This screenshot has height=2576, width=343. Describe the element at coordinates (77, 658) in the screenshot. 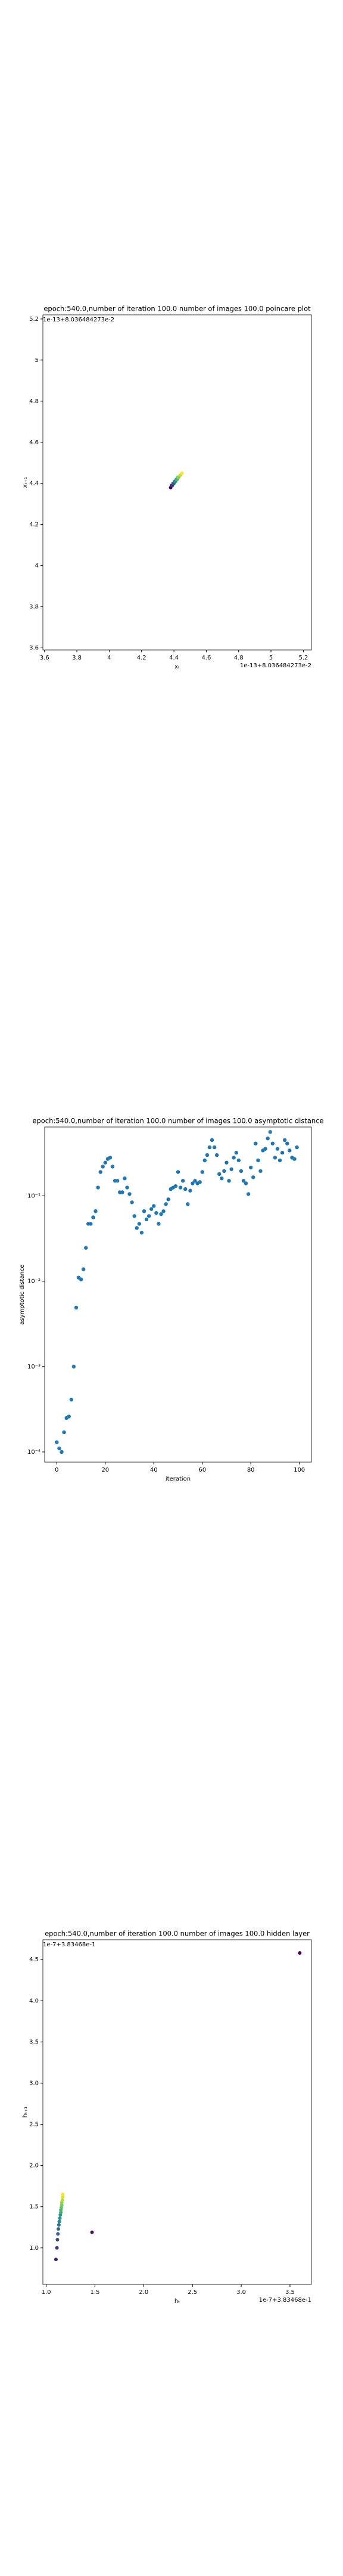

I see `x-tick-label: 3.8` at that location.